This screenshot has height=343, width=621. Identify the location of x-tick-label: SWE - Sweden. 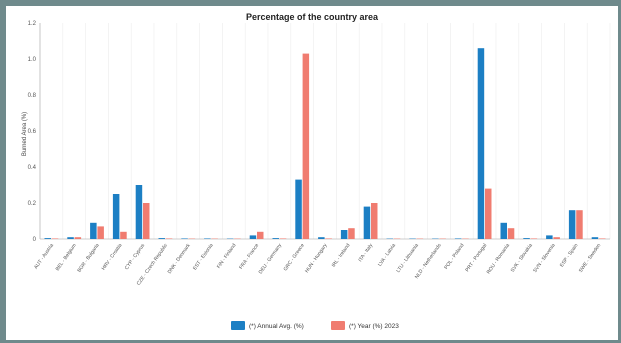
(590, 258).